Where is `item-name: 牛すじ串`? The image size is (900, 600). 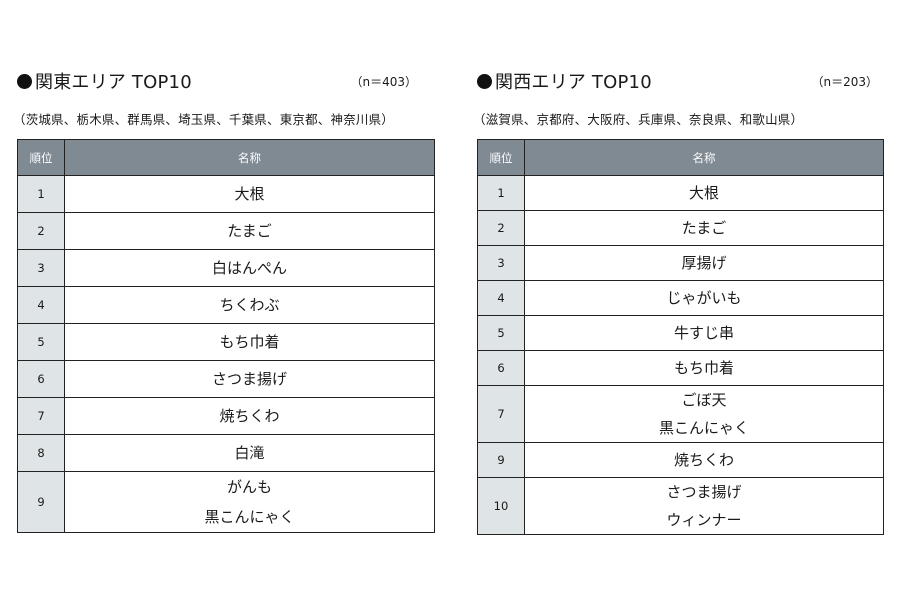 item-name: 牛すじ串 is located at coordinates (703, 333).